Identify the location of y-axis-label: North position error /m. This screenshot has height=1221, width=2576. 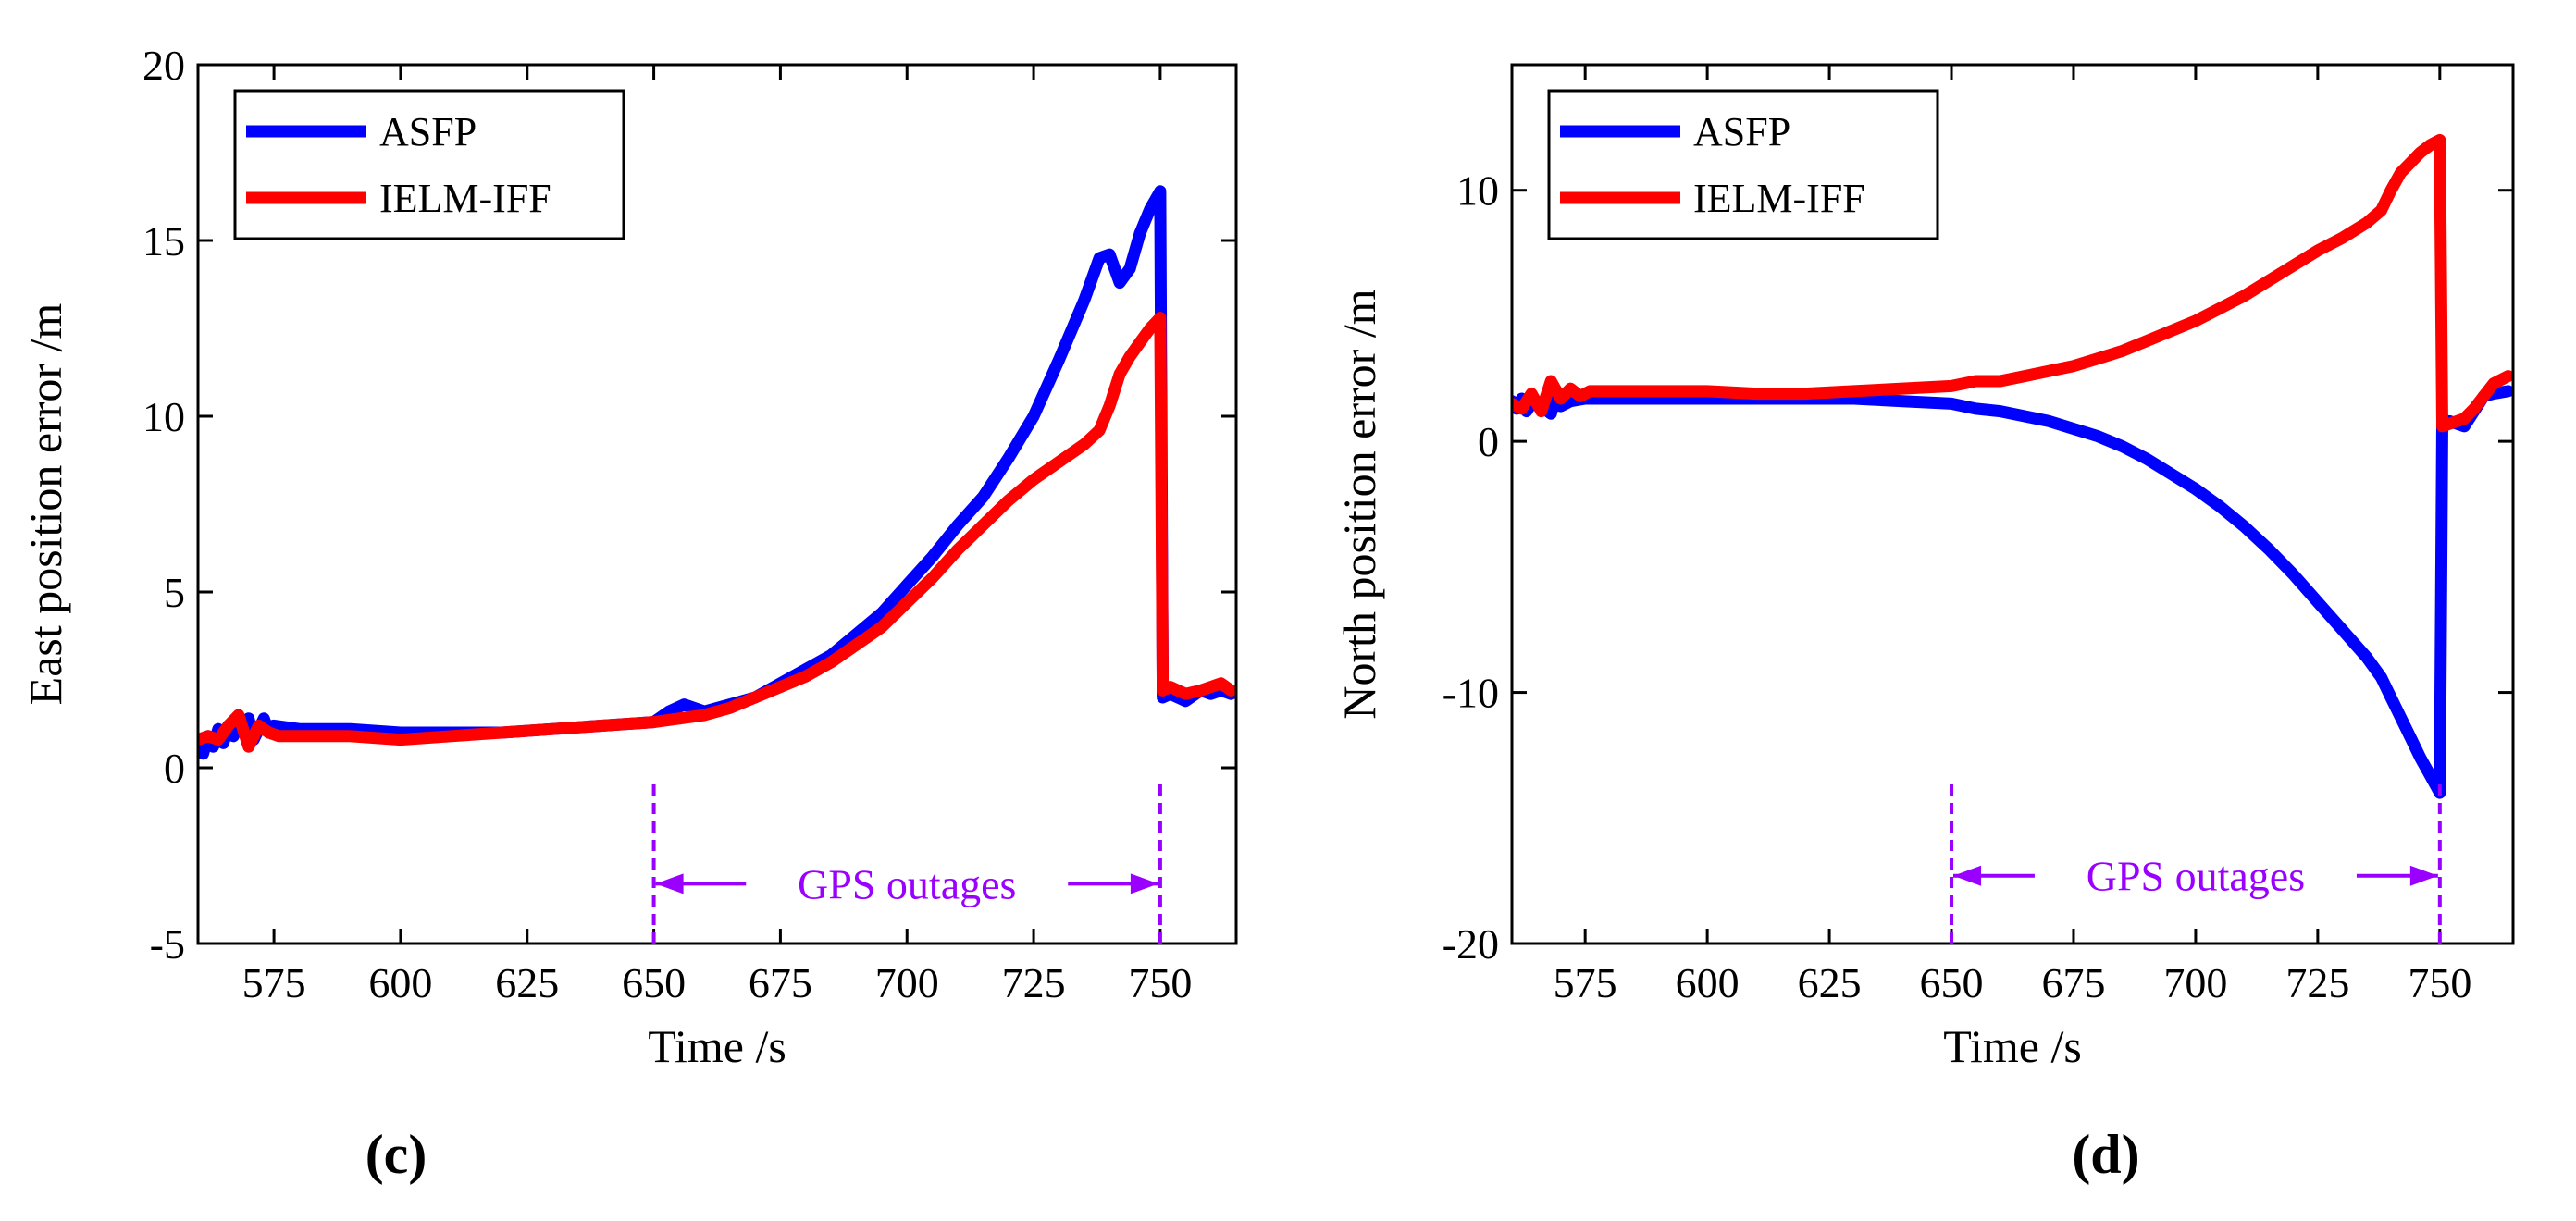
(1359, 504).